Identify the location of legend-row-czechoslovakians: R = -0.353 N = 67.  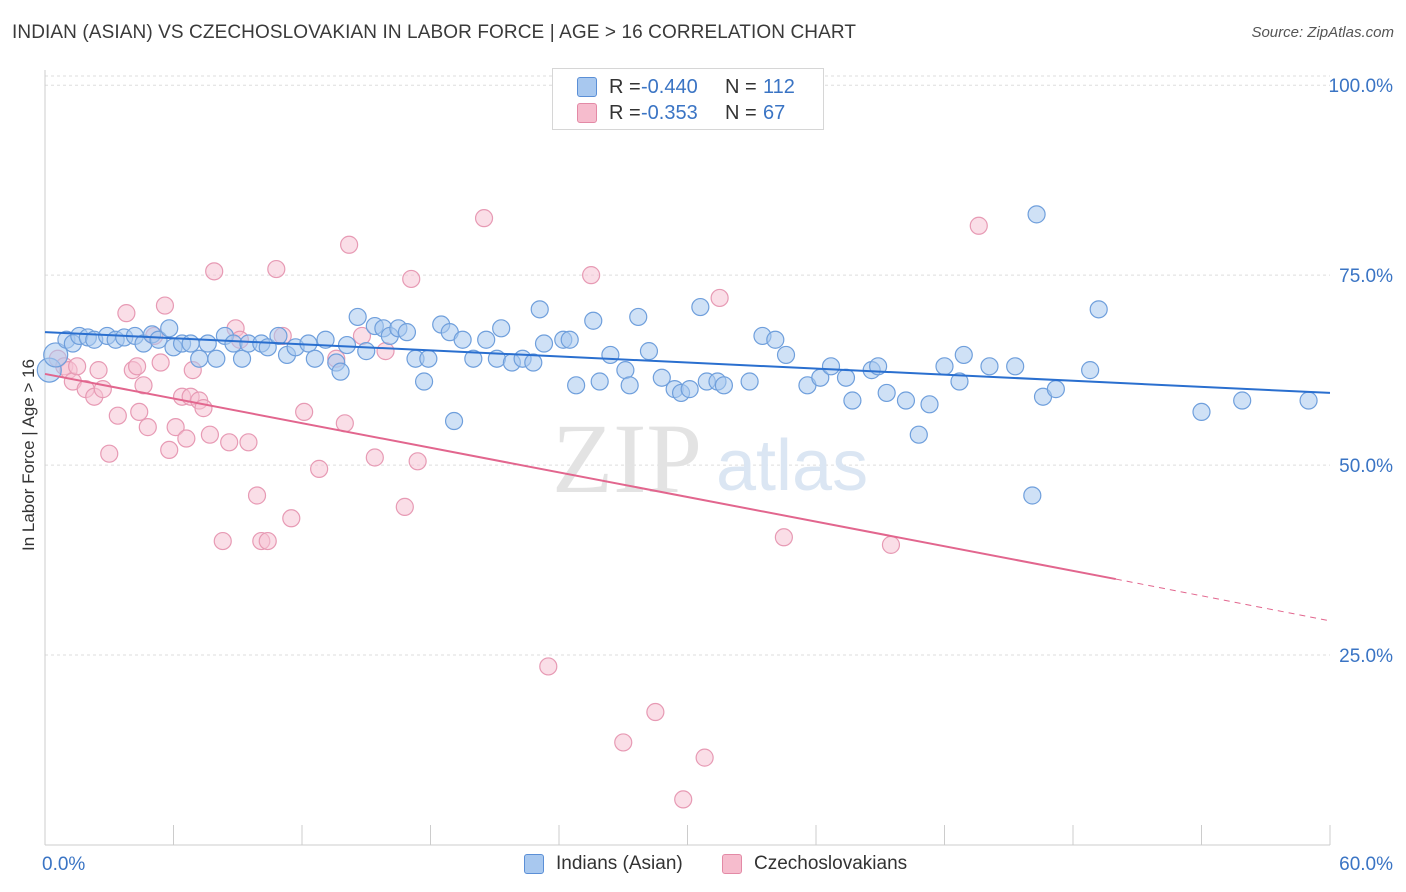
(681, 113).